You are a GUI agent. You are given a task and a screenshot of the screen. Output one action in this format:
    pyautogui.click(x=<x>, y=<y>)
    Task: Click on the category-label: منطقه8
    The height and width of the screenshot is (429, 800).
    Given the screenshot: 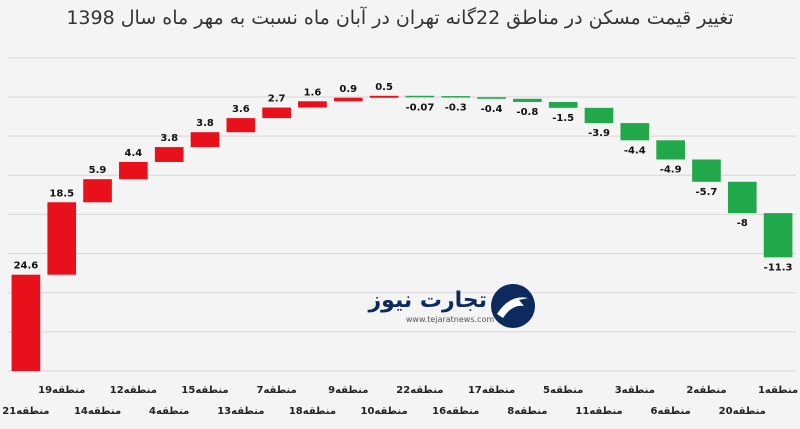 What is the action you would take?
    pyautogui.click(x=527, y=411)
    